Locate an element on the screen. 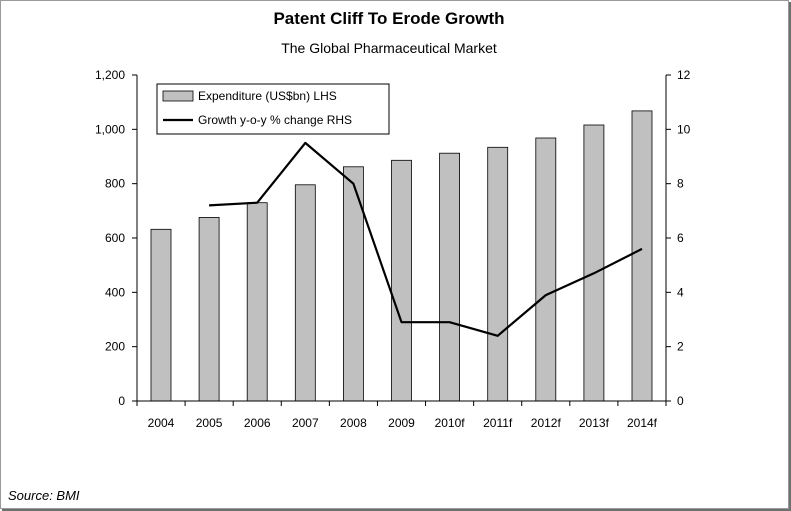 Image resolution: width=791 pixels, height=511 pixels. right-tick-label: 0 is located at coordinates (680, 401).